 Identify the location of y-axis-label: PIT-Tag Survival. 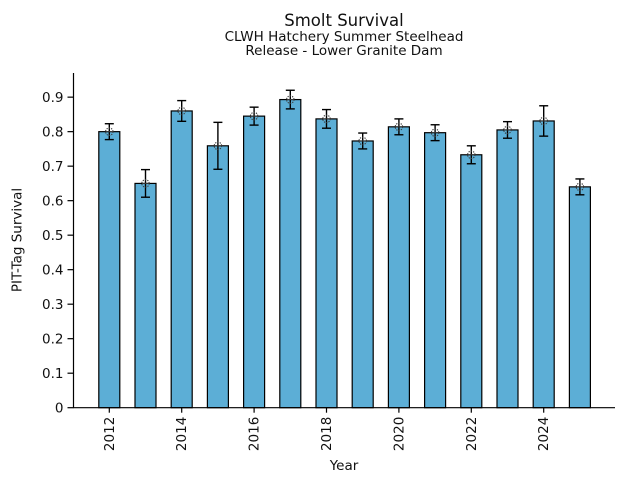
(17, 240).